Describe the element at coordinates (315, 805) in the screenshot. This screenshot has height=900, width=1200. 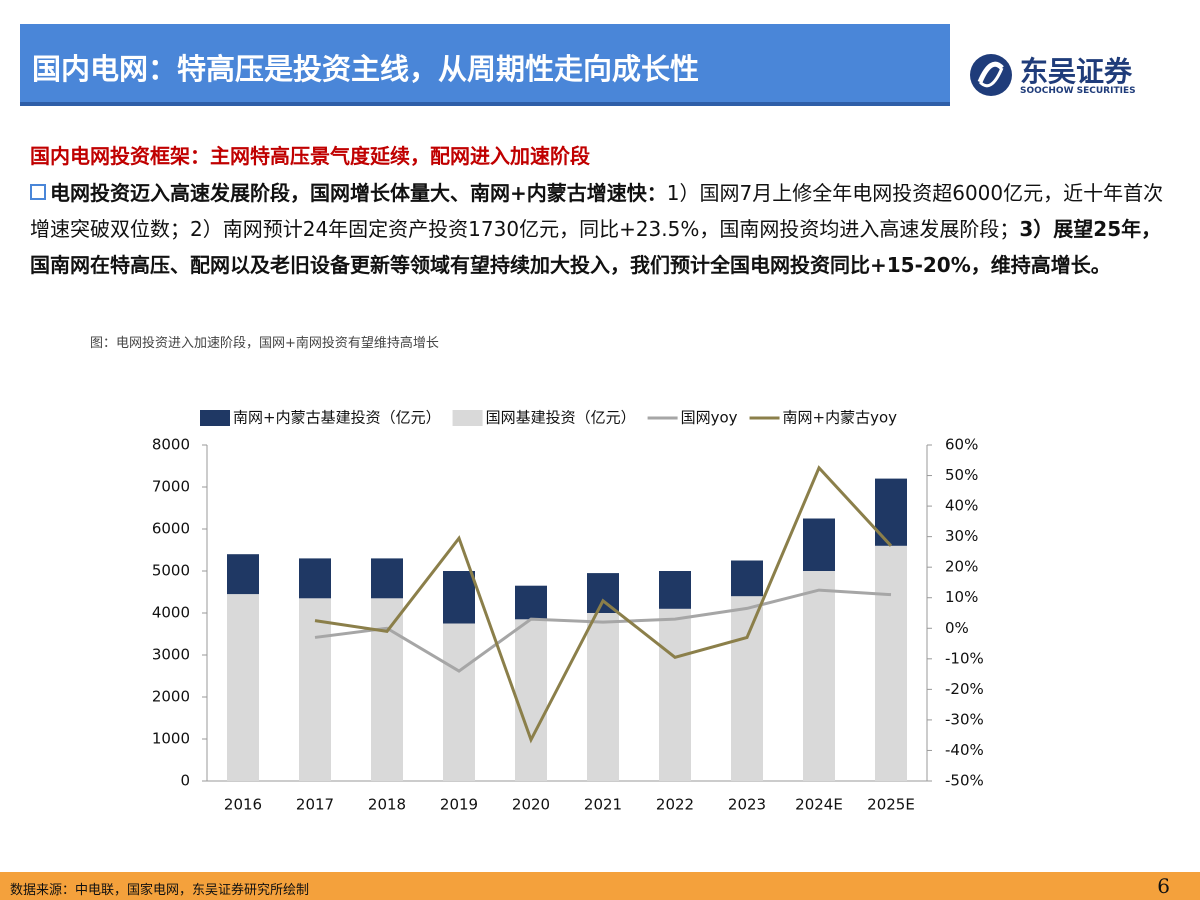
I see `x-tick-label: 2017` at that location.